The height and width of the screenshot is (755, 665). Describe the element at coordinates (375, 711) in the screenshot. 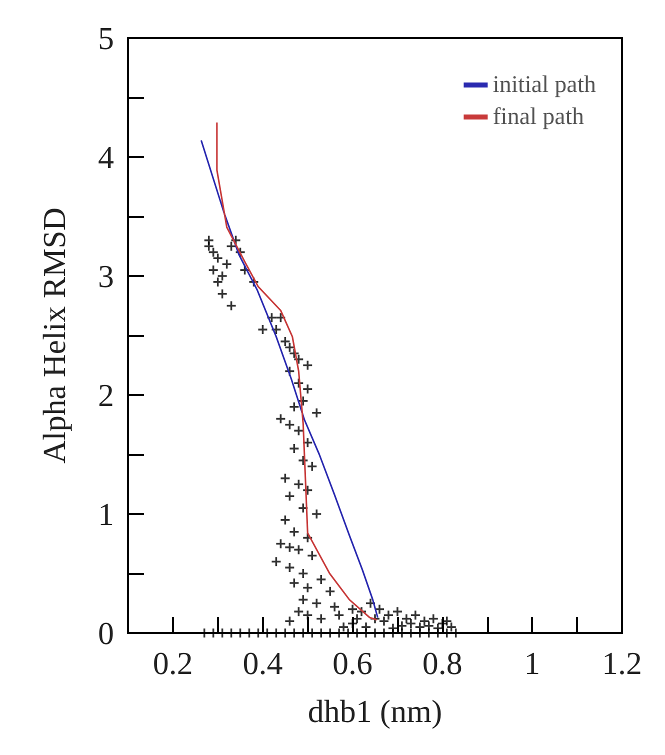

I see `x-axis-title: dhb1 (nm)` at that location.